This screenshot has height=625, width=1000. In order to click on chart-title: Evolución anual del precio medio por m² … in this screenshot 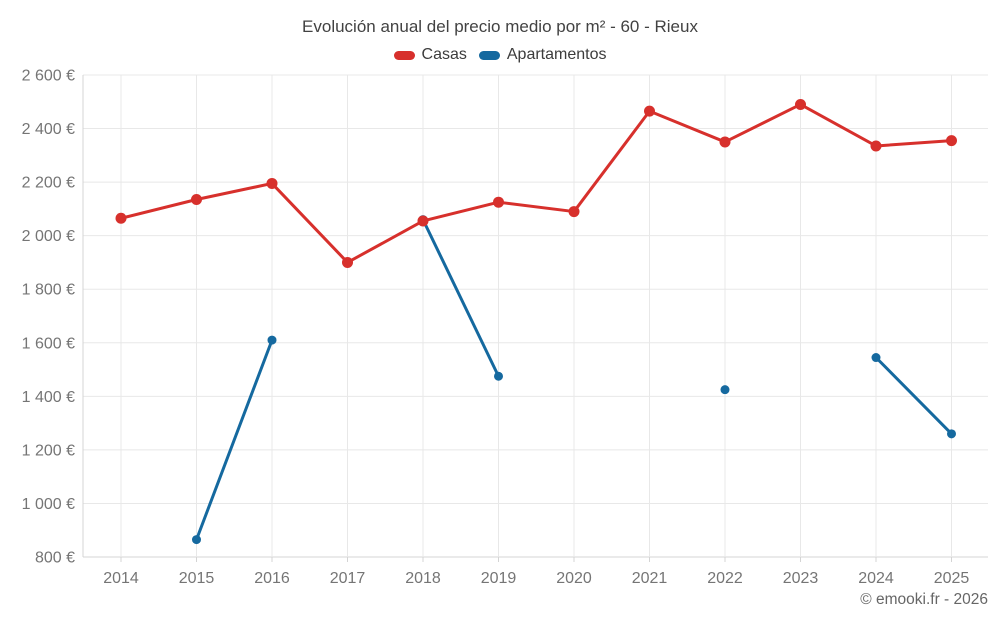, I will do `click(500, 26)`.